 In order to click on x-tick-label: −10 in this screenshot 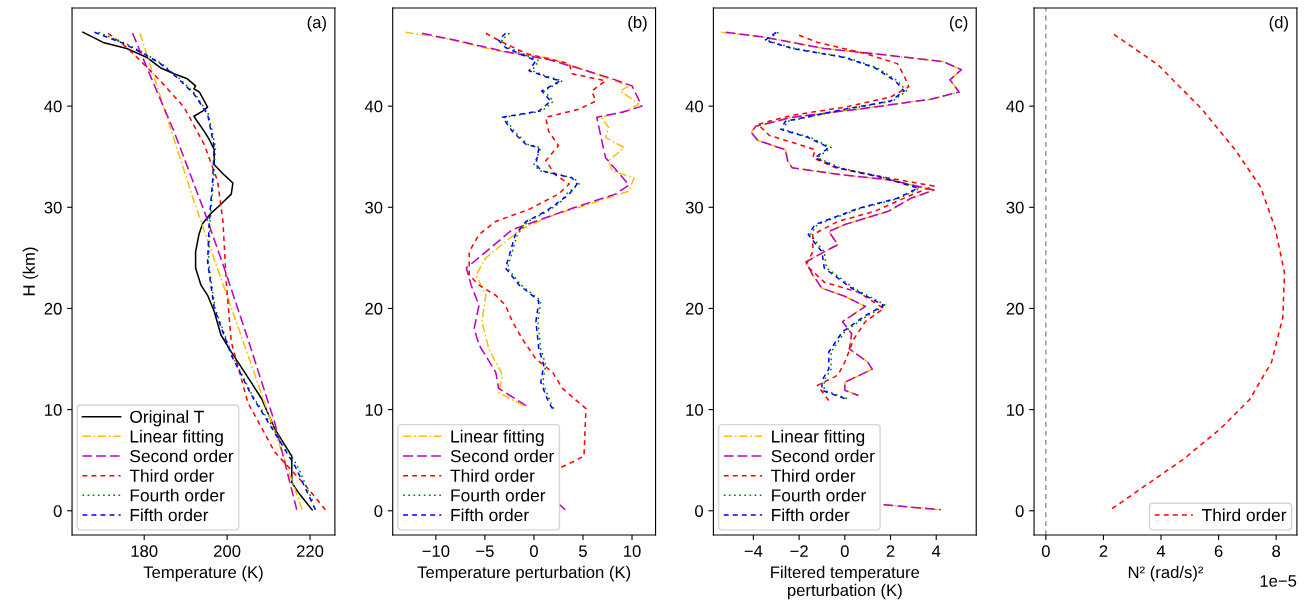, I will do `click(436, 551)`.